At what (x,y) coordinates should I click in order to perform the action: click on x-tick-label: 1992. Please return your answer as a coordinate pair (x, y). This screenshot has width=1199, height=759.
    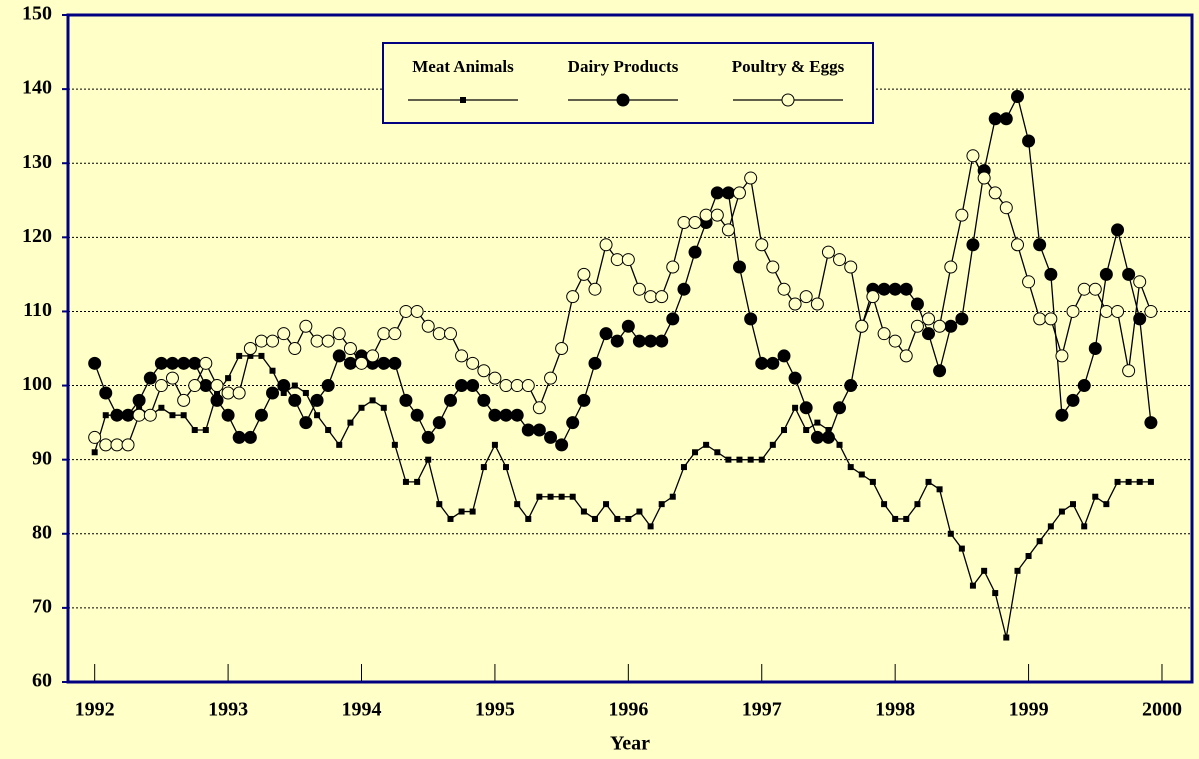
    Looking at the image, I should click on (95, 710).